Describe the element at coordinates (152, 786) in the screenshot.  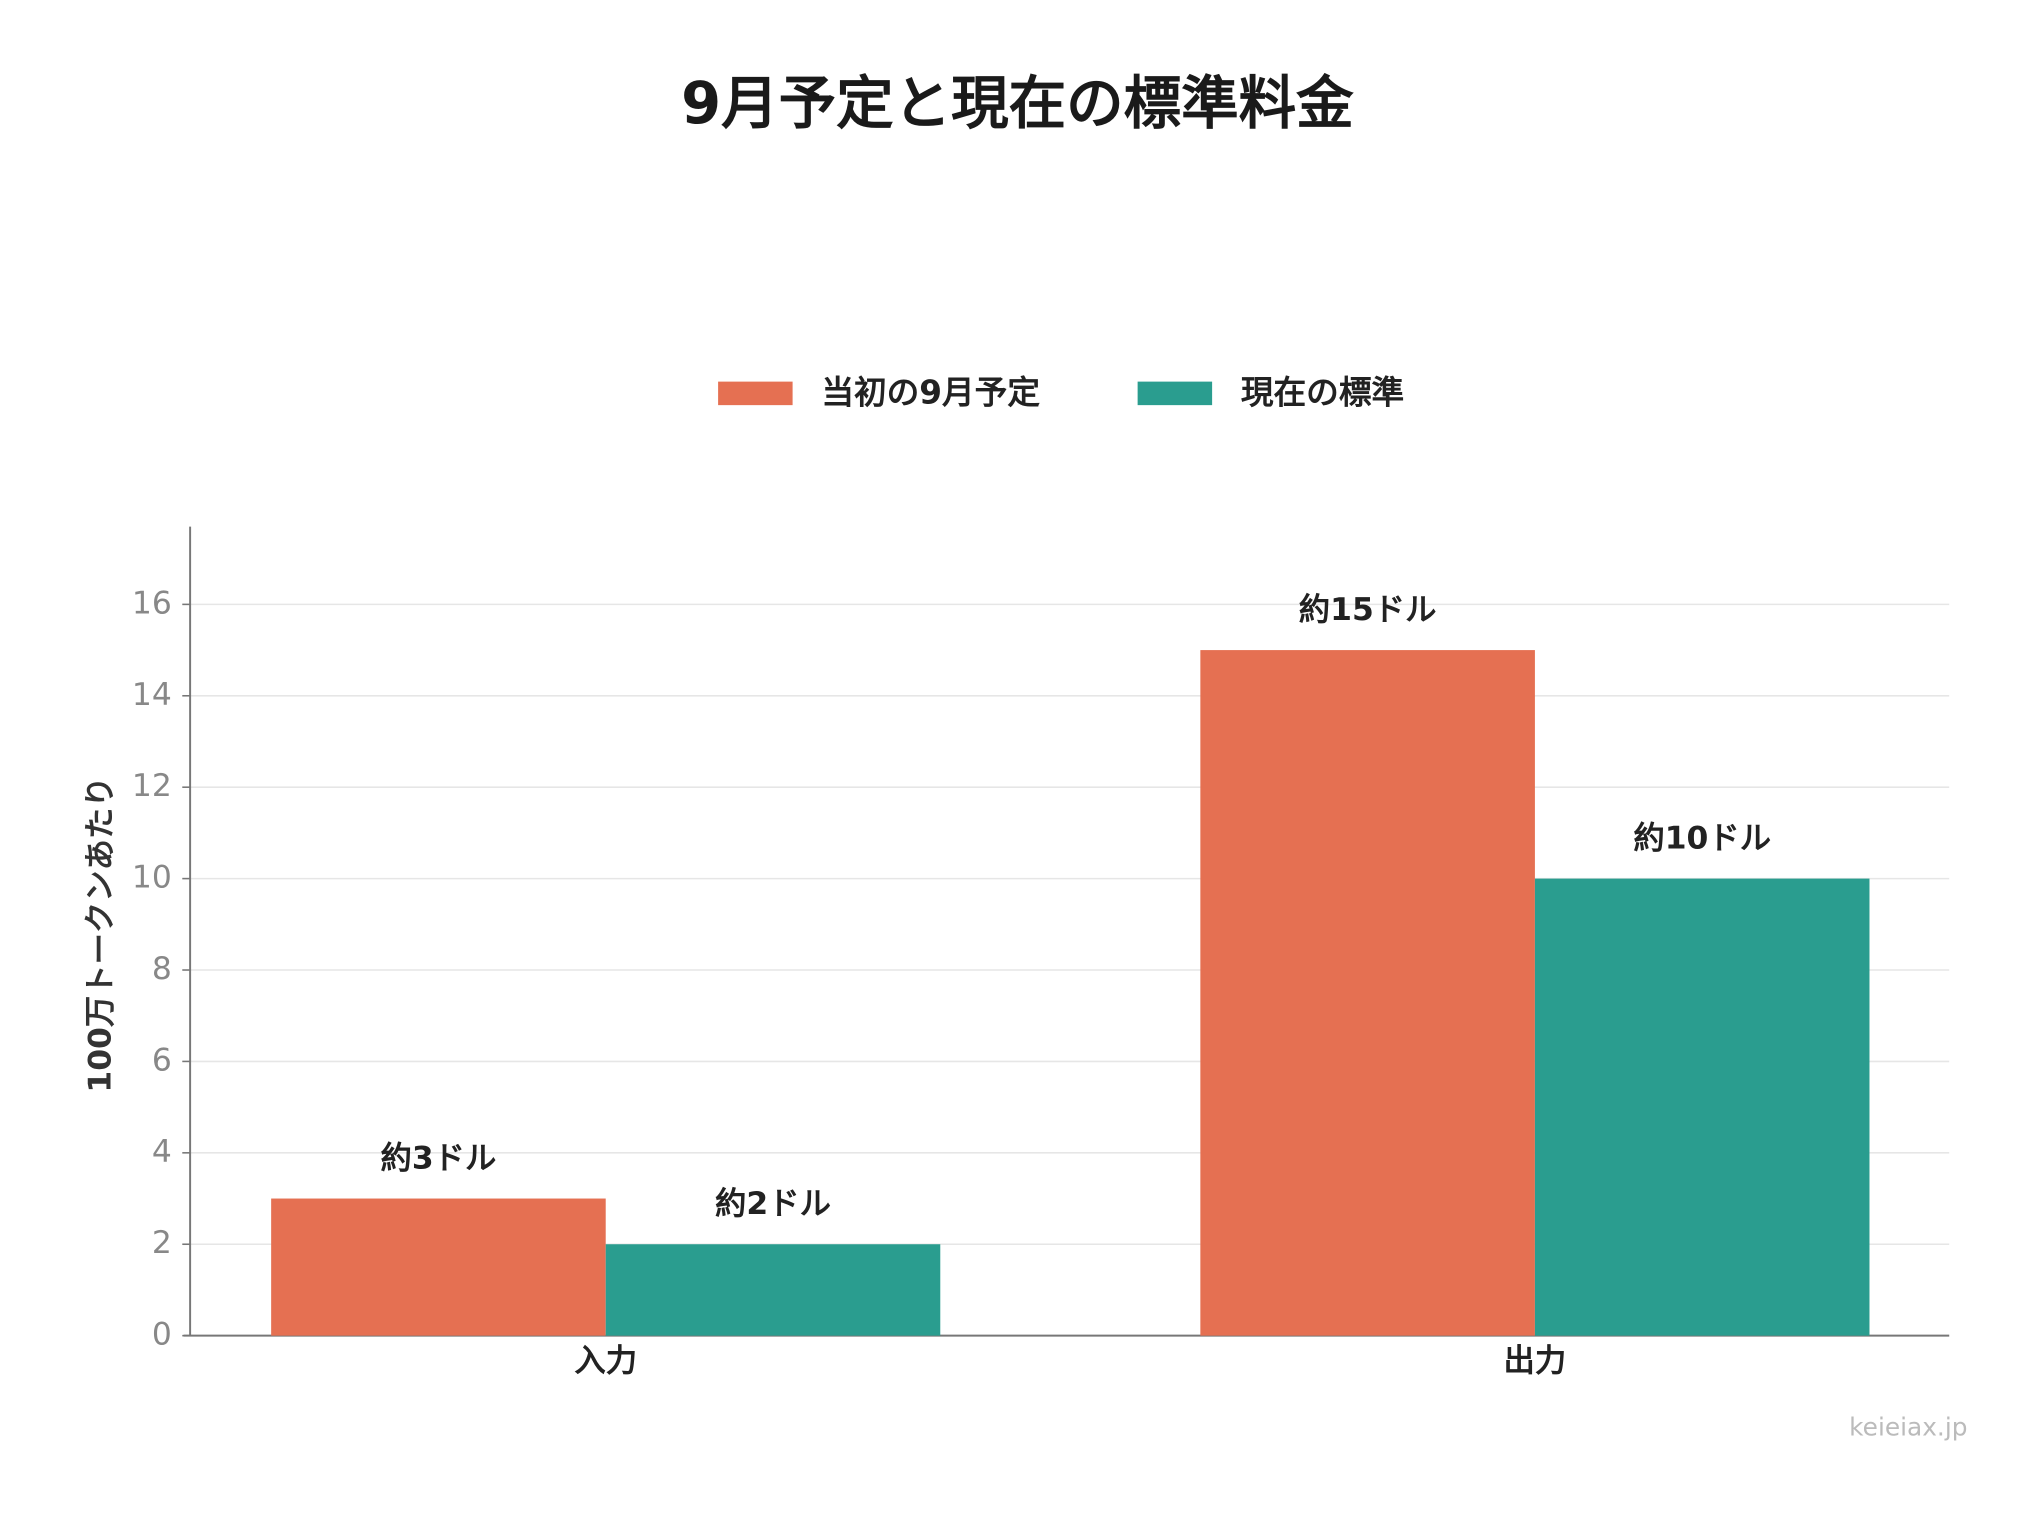
I see `y-tick-label: 12` at that location.